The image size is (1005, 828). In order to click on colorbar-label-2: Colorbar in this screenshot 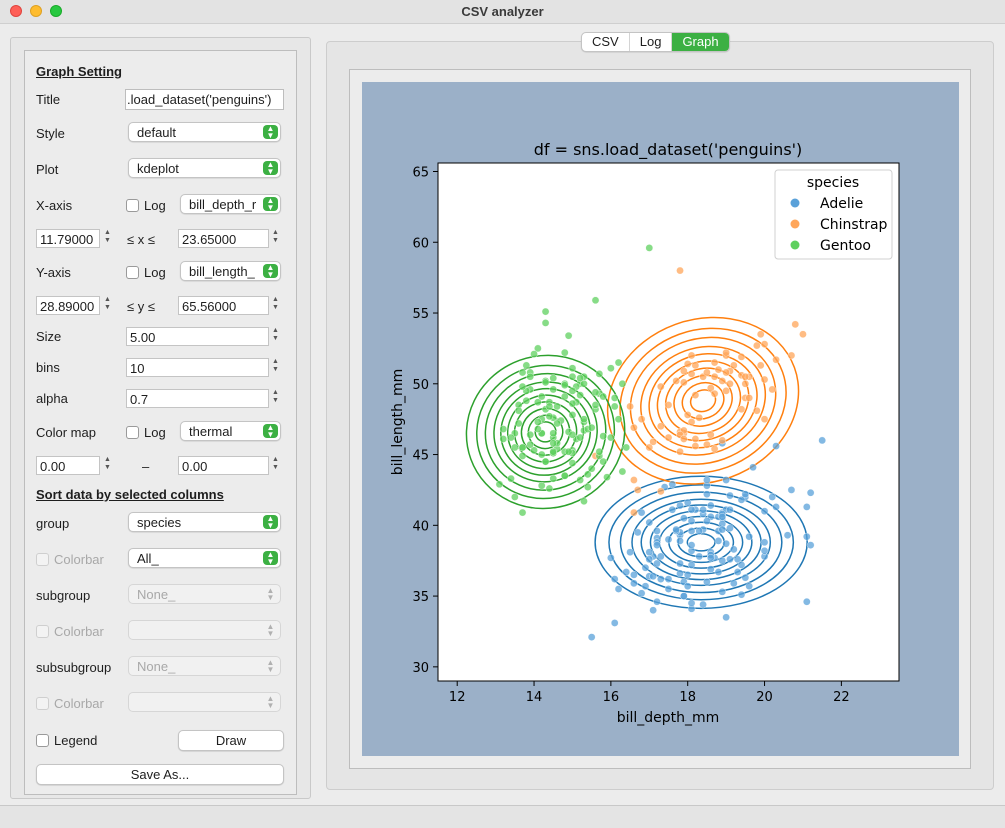, I will do `click(79, 631)`.